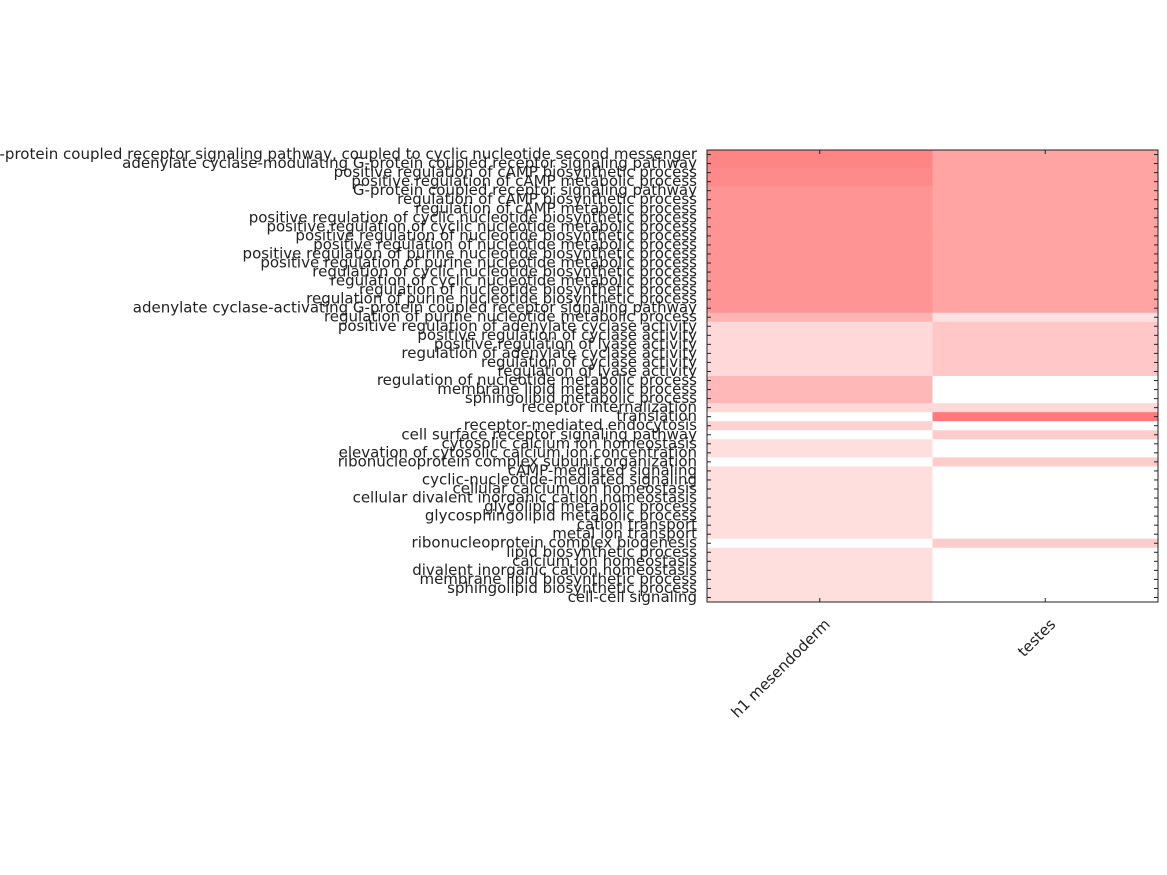 Image resolution: width=1167 pixels, height=875 pixels. I want to click on y-tick-label: metal ion transport, so click(624, 534).